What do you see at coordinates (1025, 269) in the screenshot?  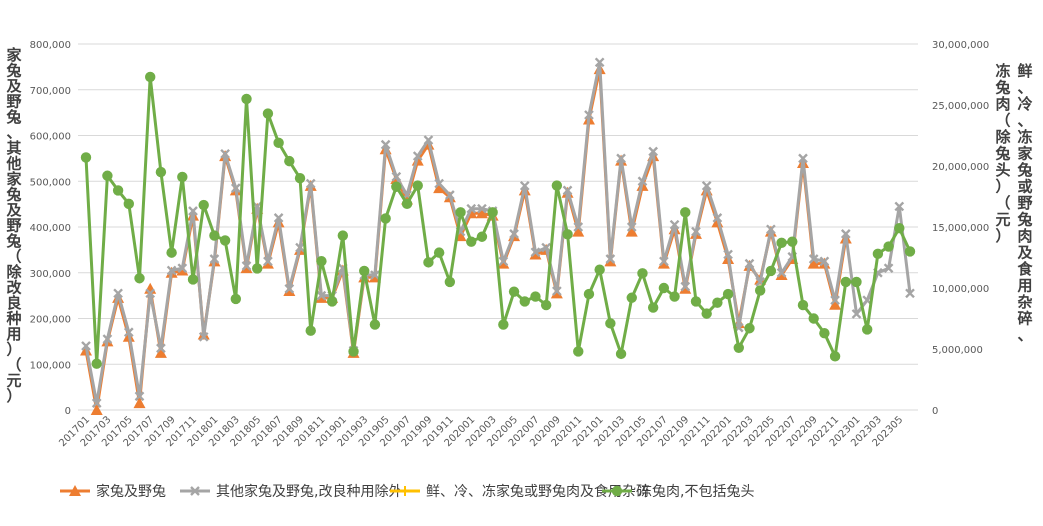 I see `axis-title-char: 食` at bounding box center [1025, 269].